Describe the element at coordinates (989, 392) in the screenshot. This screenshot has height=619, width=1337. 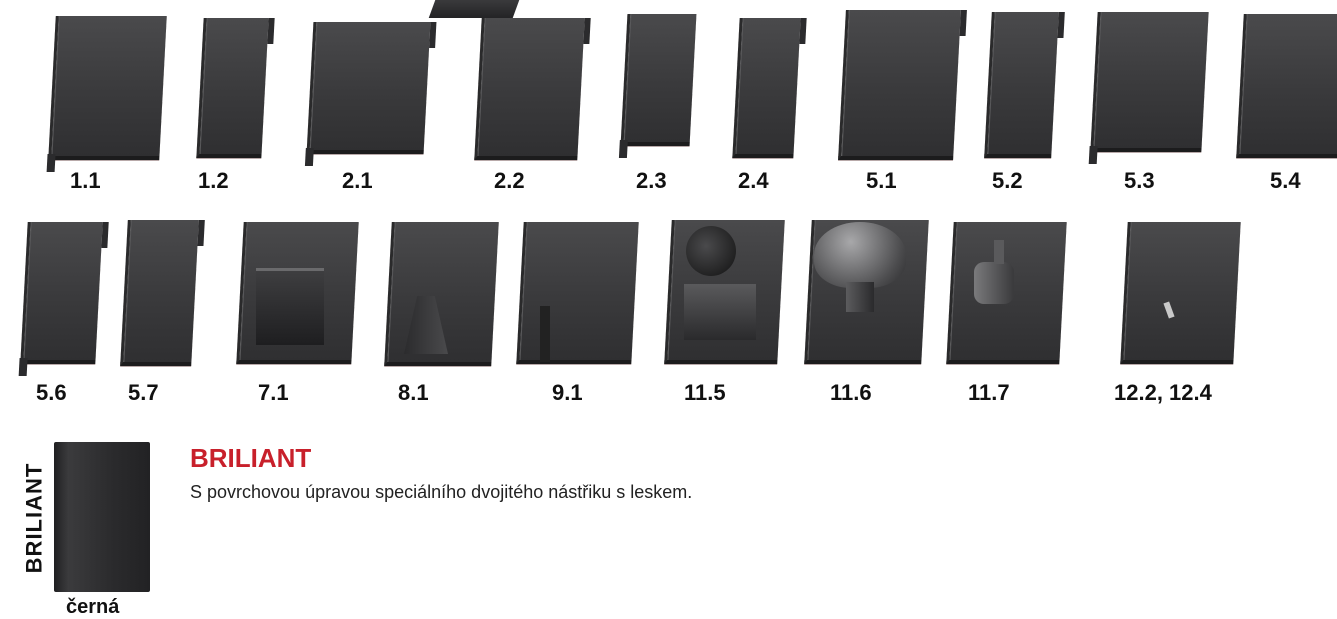
I see `tile-label: 11.7` at that location.